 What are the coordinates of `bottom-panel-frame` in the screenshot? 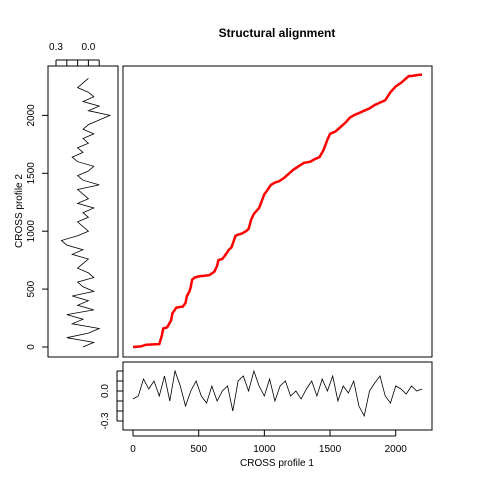 It's located at (277, 396).